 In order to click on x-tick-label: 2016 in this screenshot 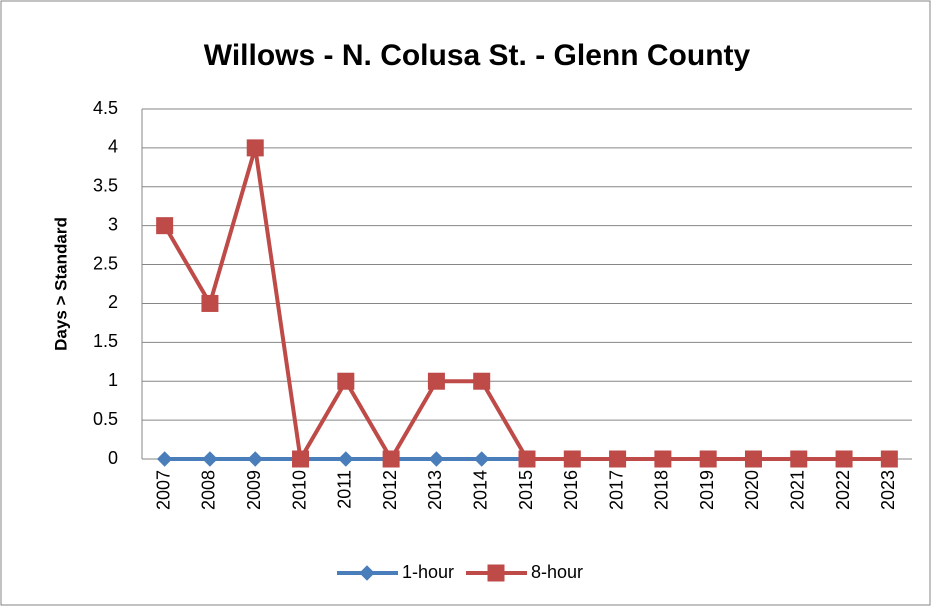, I will do `click(571, 490)`.